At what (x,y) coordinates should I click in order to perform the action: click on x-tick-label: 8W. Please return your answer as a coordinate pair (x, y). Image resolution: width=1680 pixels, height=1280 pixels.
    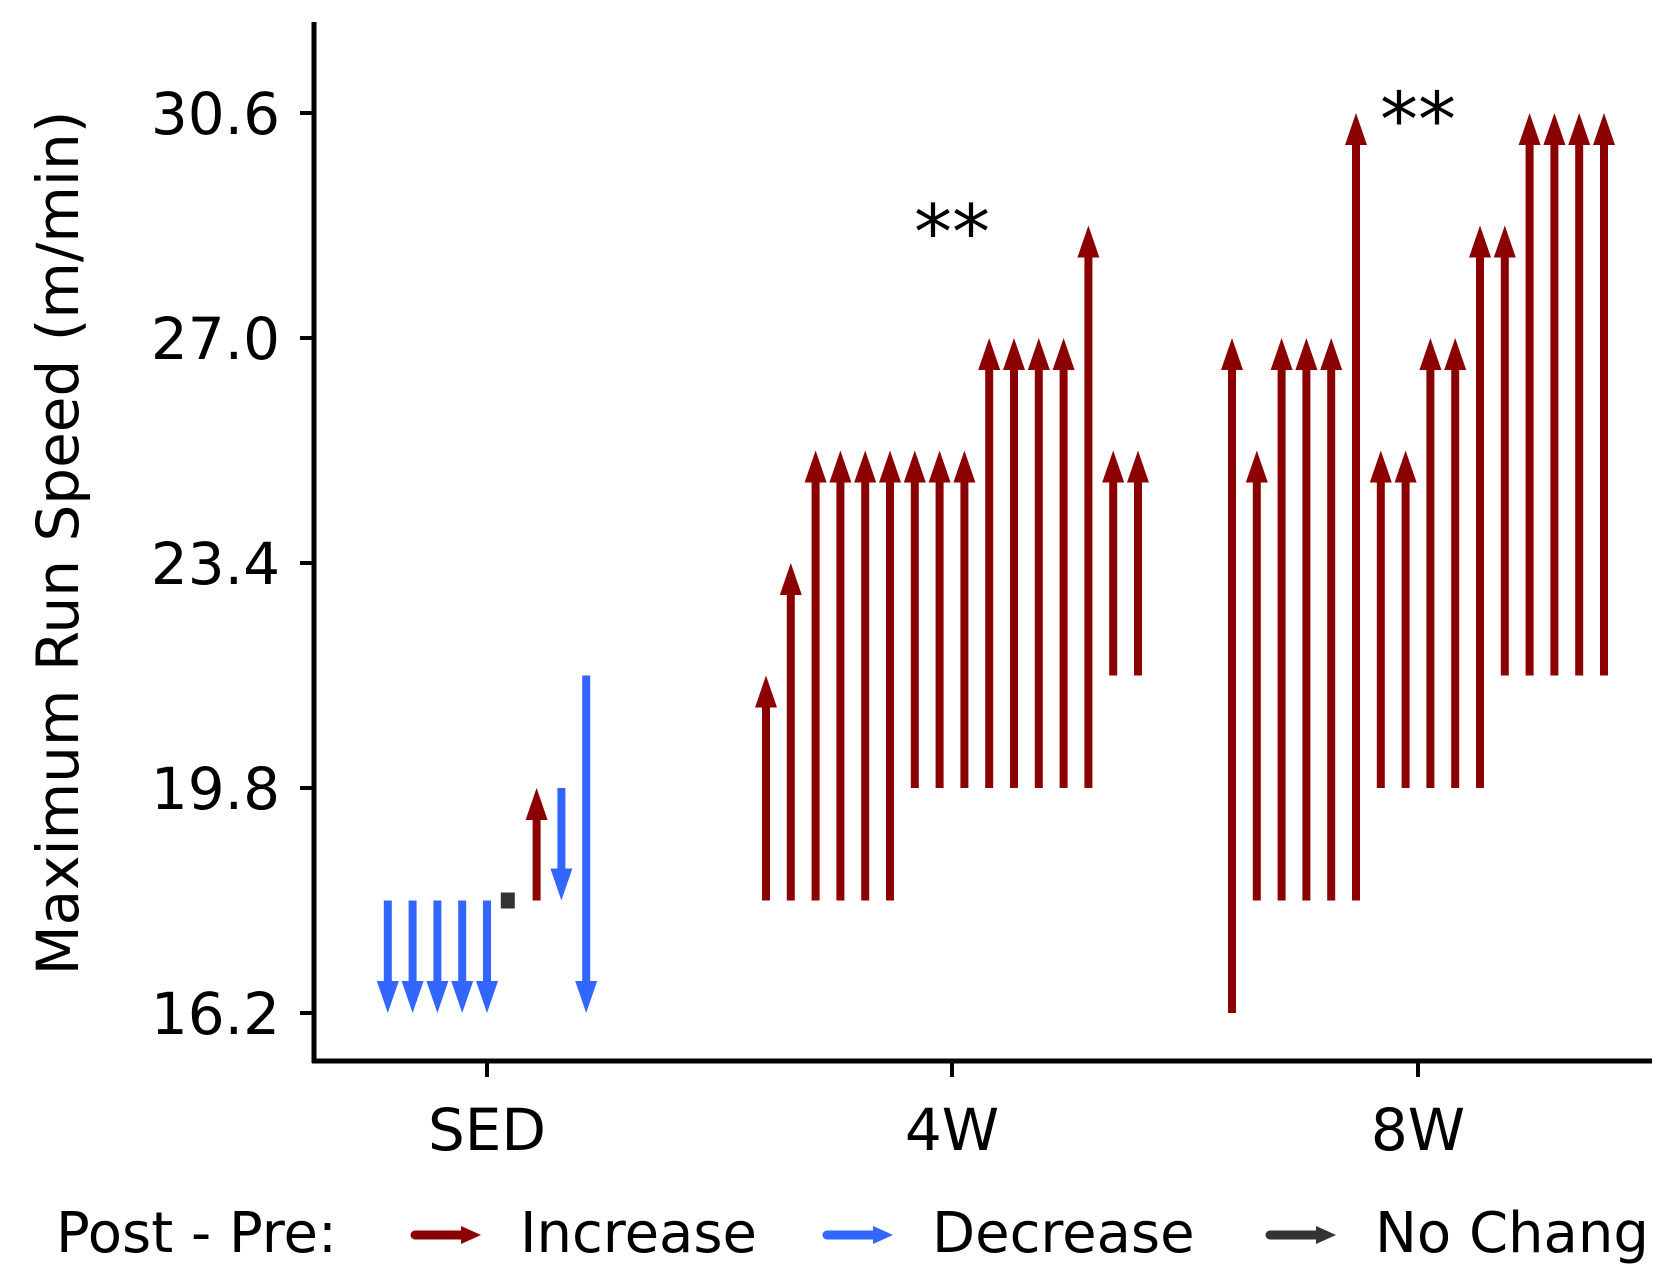
    Looking at the image, I should click on (1418, 1130).